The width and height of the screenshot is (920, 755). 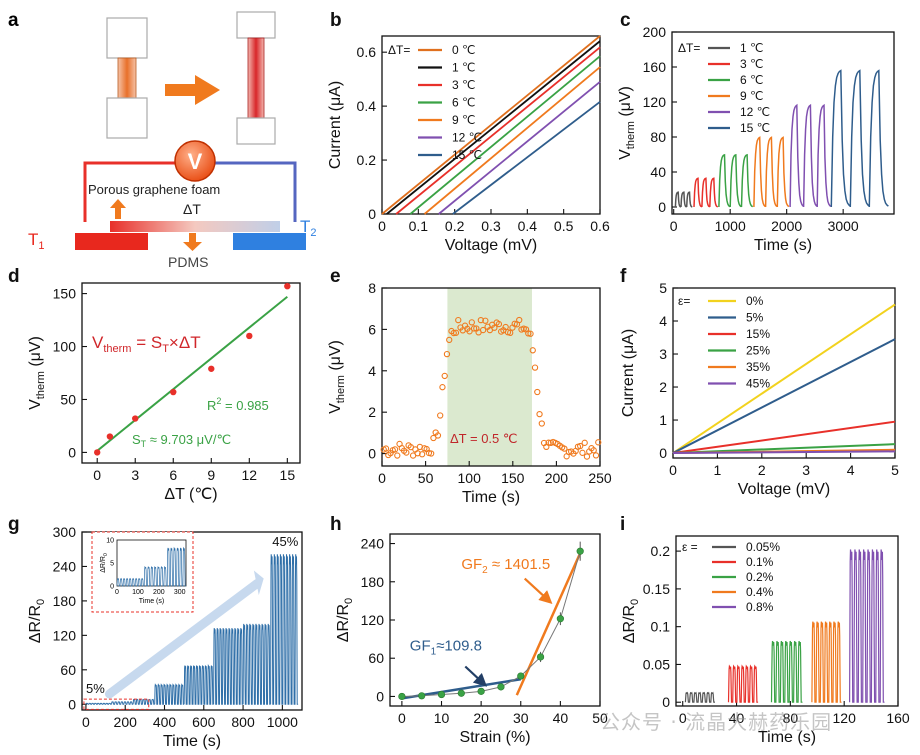 What do you see at coordinates (68, 399) in the screenshot?
I see `y-tick-label: 50` at bounding box center [68, 399].